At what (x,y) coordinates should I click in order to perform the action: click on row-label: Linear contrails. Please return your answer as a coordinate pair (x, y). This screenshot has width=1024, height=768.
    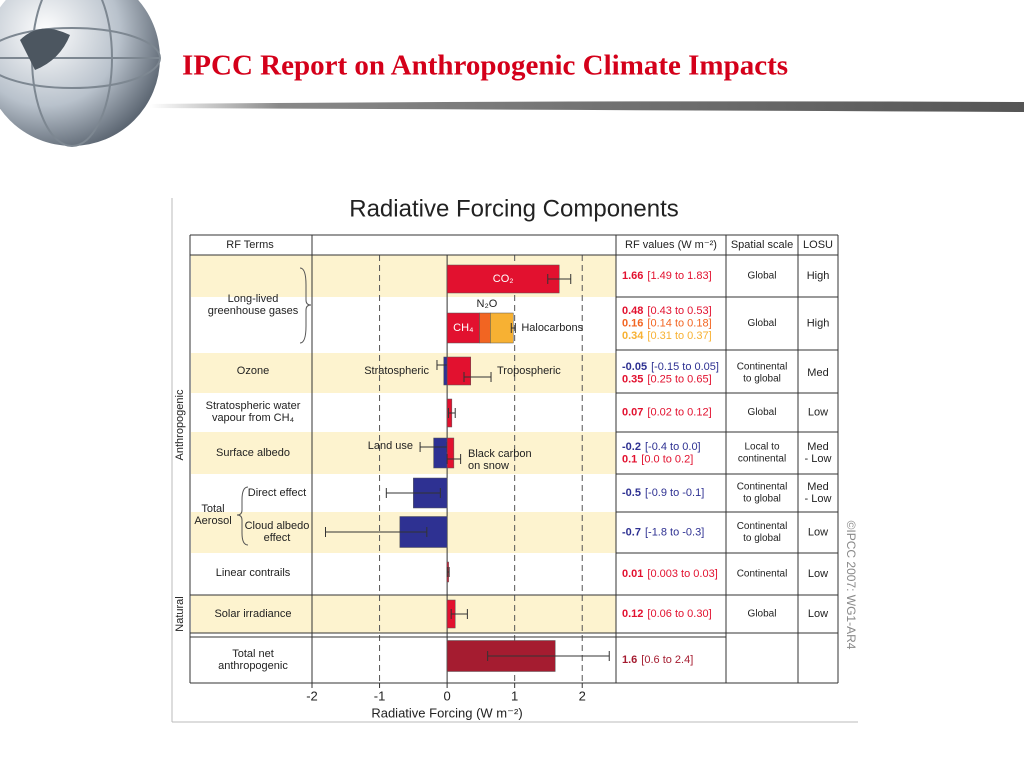
    Looking at the image, I should click on (253, 573).